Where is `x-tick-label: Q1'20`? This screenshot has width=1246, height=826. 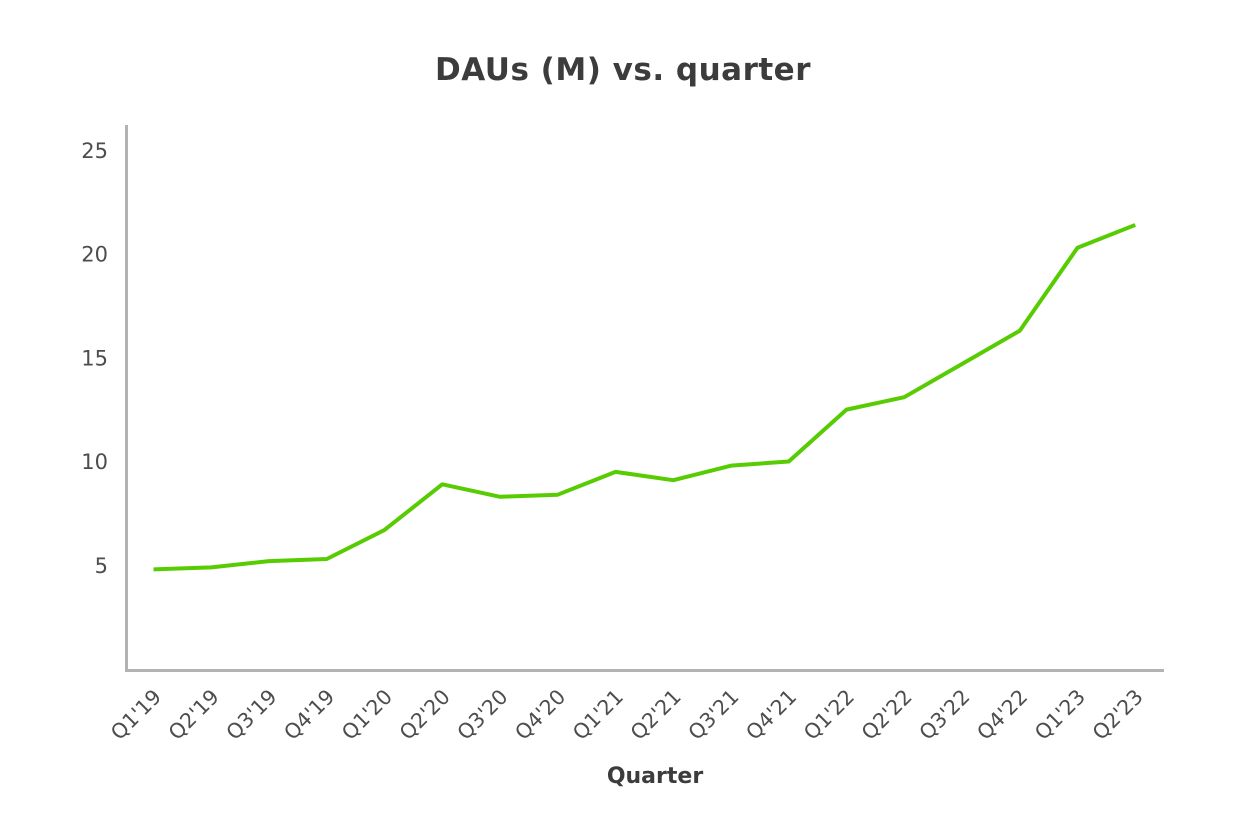
x-tick-label: Q1'20 is located at coordinates (367, 715).